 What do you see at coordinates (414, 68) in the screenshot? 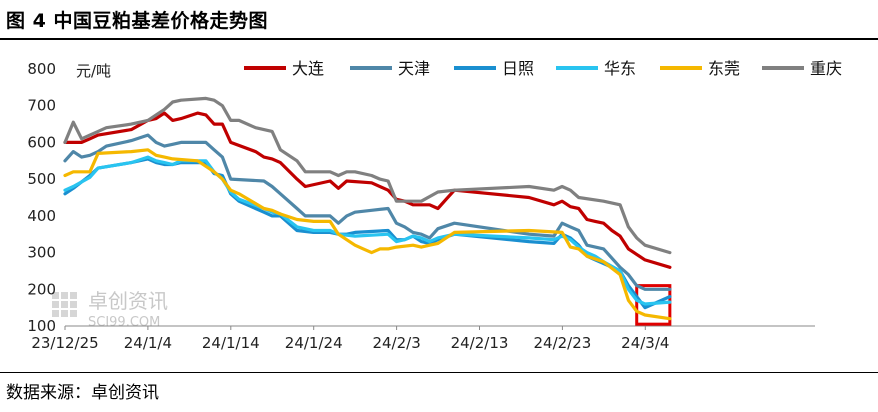
I see `legend-label: 天津` at bounding box center [414, 68].